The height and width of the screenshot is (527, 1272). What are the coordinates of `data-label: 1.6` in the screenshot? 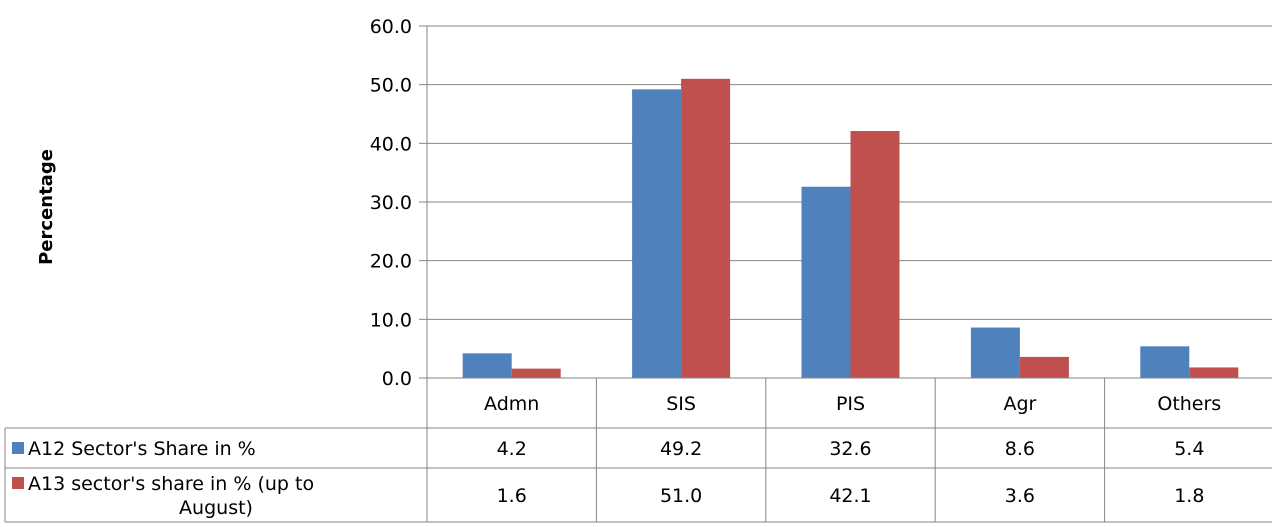 It's located at (512, 496).